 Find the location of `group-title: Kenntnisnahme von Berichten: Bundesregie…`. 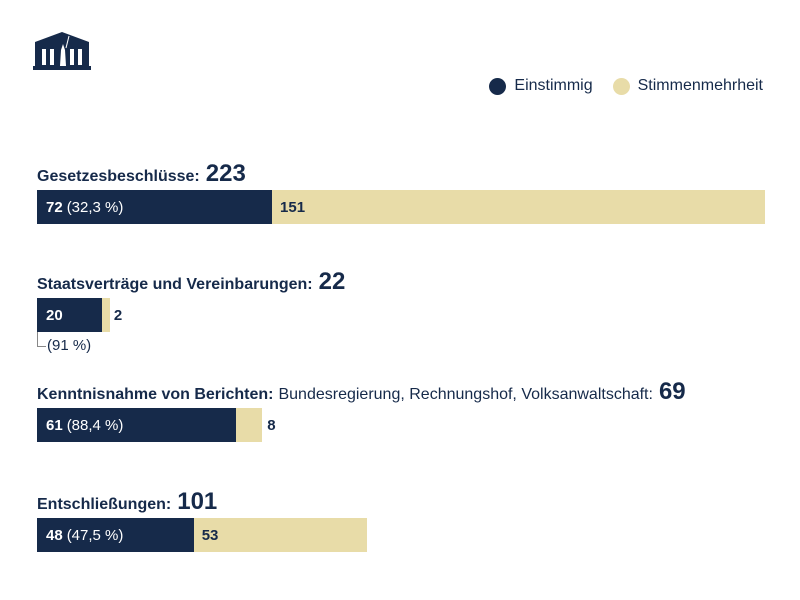

group-title: Kenntnisnahme von Berichten: Bundesregie… is located at coordinates (361, 391).